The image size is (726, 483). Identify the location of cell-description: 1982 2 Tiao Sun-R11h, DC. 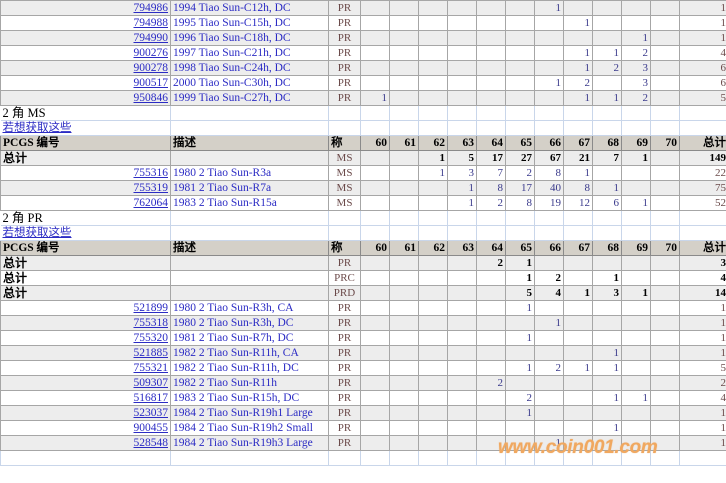
(249, 368).